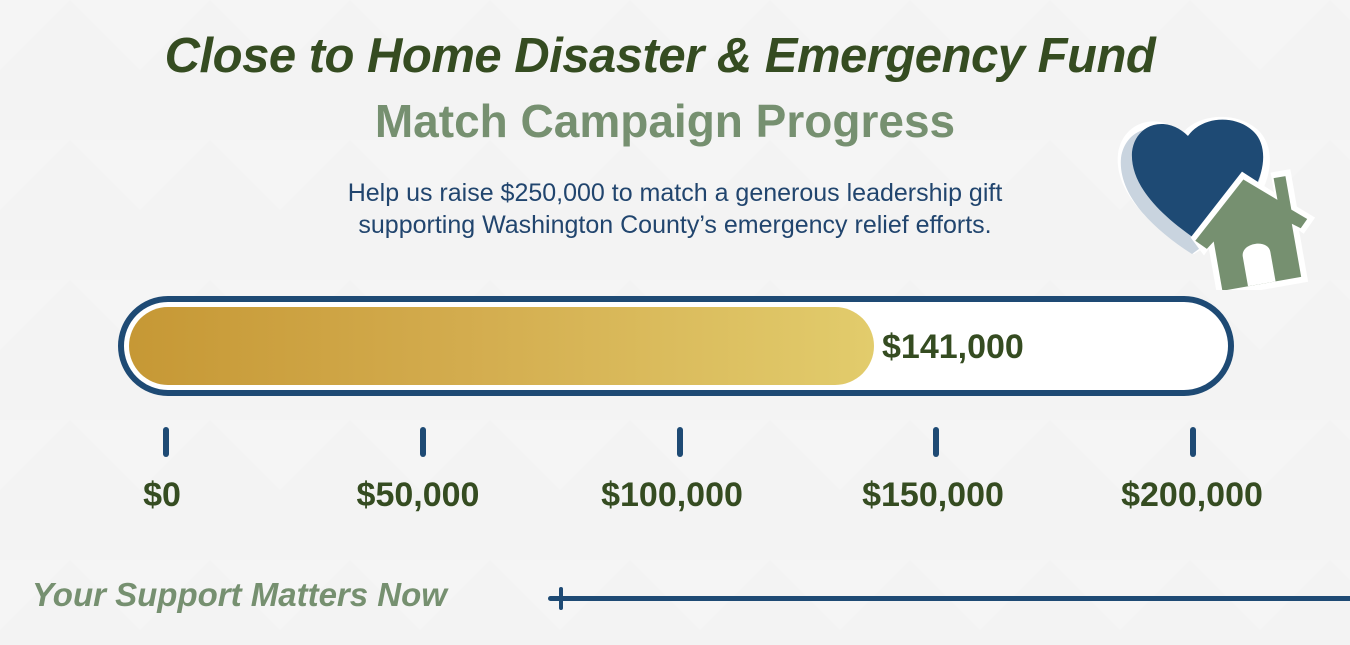  Describe the element at coordinates (162, 495) in the screenshot. I see `axis-label-0: $0` at that location.